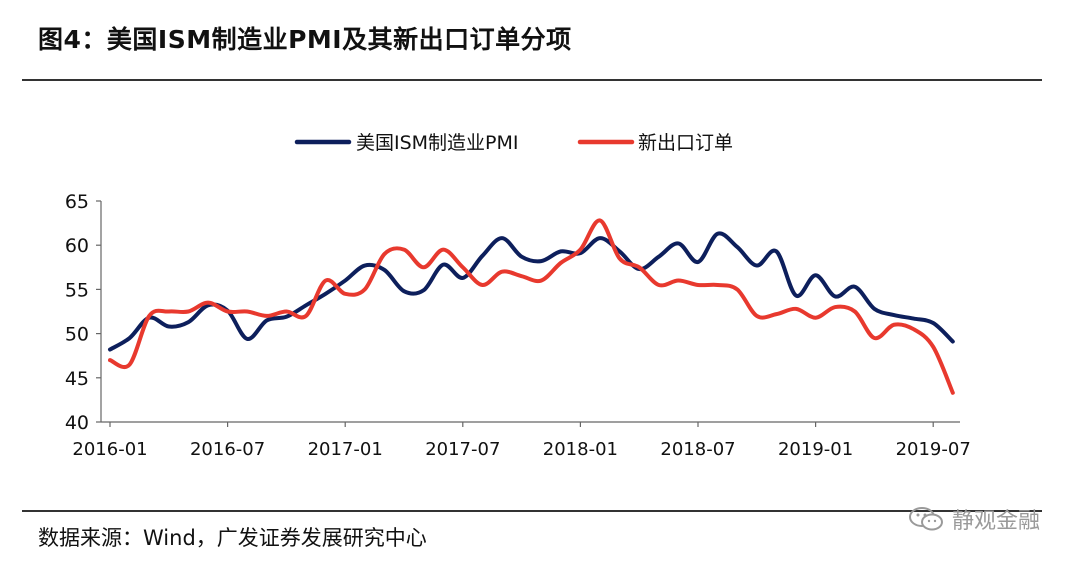  I want to click on chart-legend: 美国ISM制造业PMI 新出口订单, so click(513, 143).